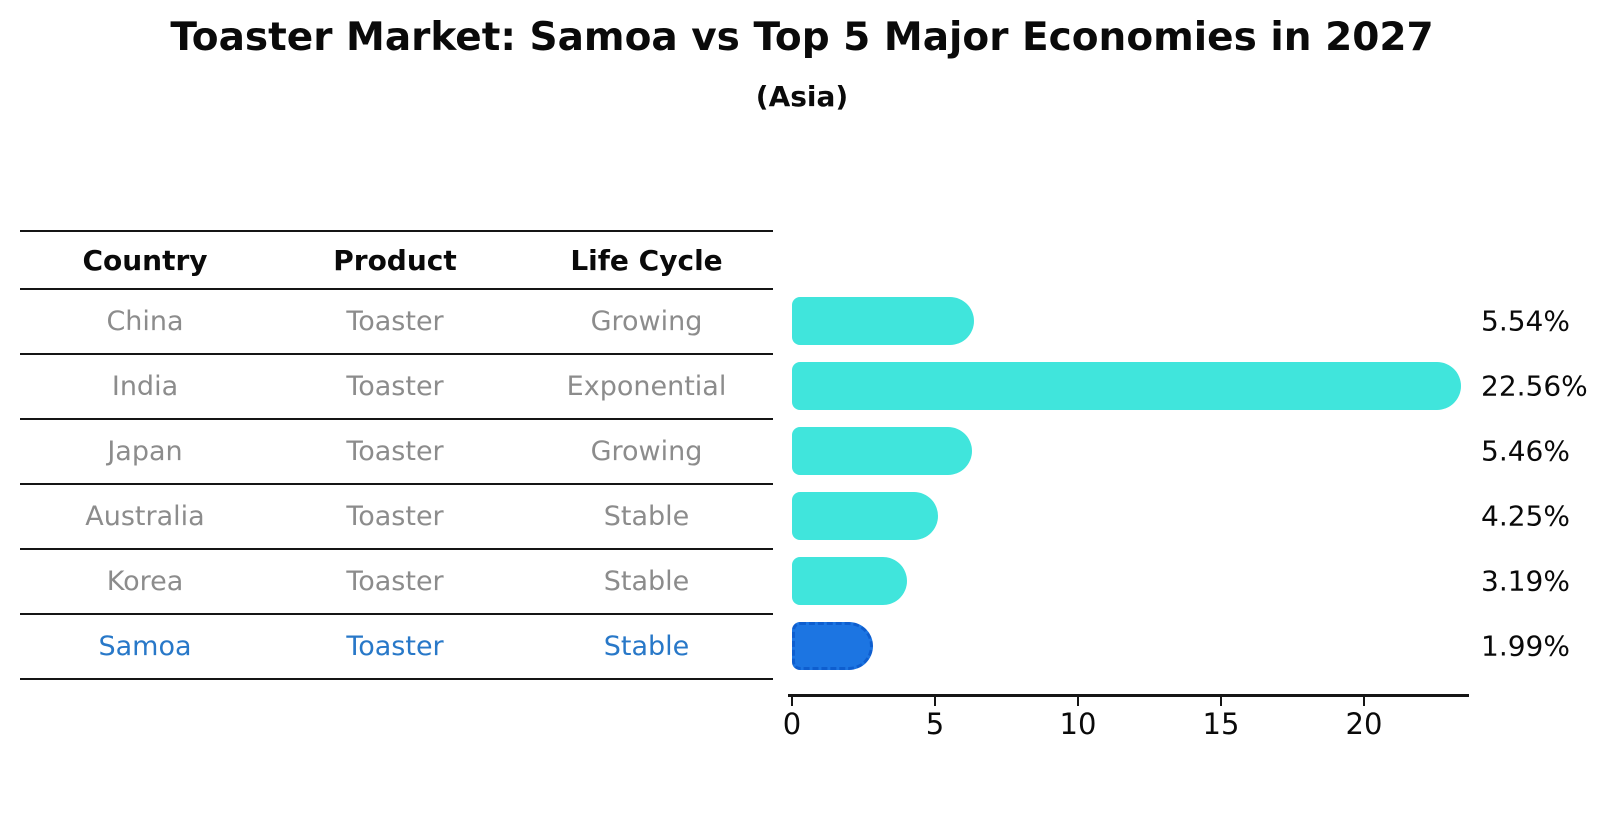 The height and width of the screenshot is (823, 1604). I want to click on table-header-row: Country Product Life Cycle, so click(396, 261).